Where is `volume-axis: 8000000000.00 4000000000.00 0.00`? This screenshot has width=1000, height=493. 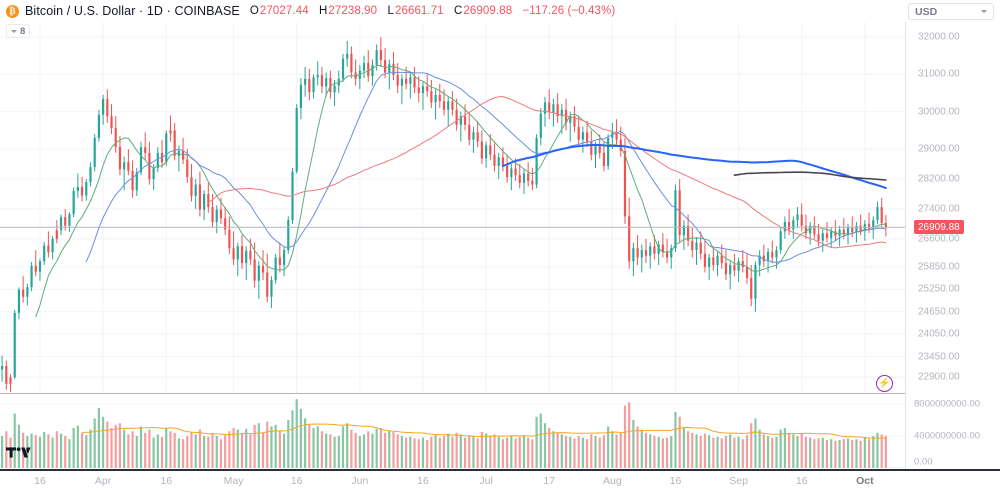 volume-axis: 8000000000.00 4000000000.00 0.00 is located at coordinates (953, 432).